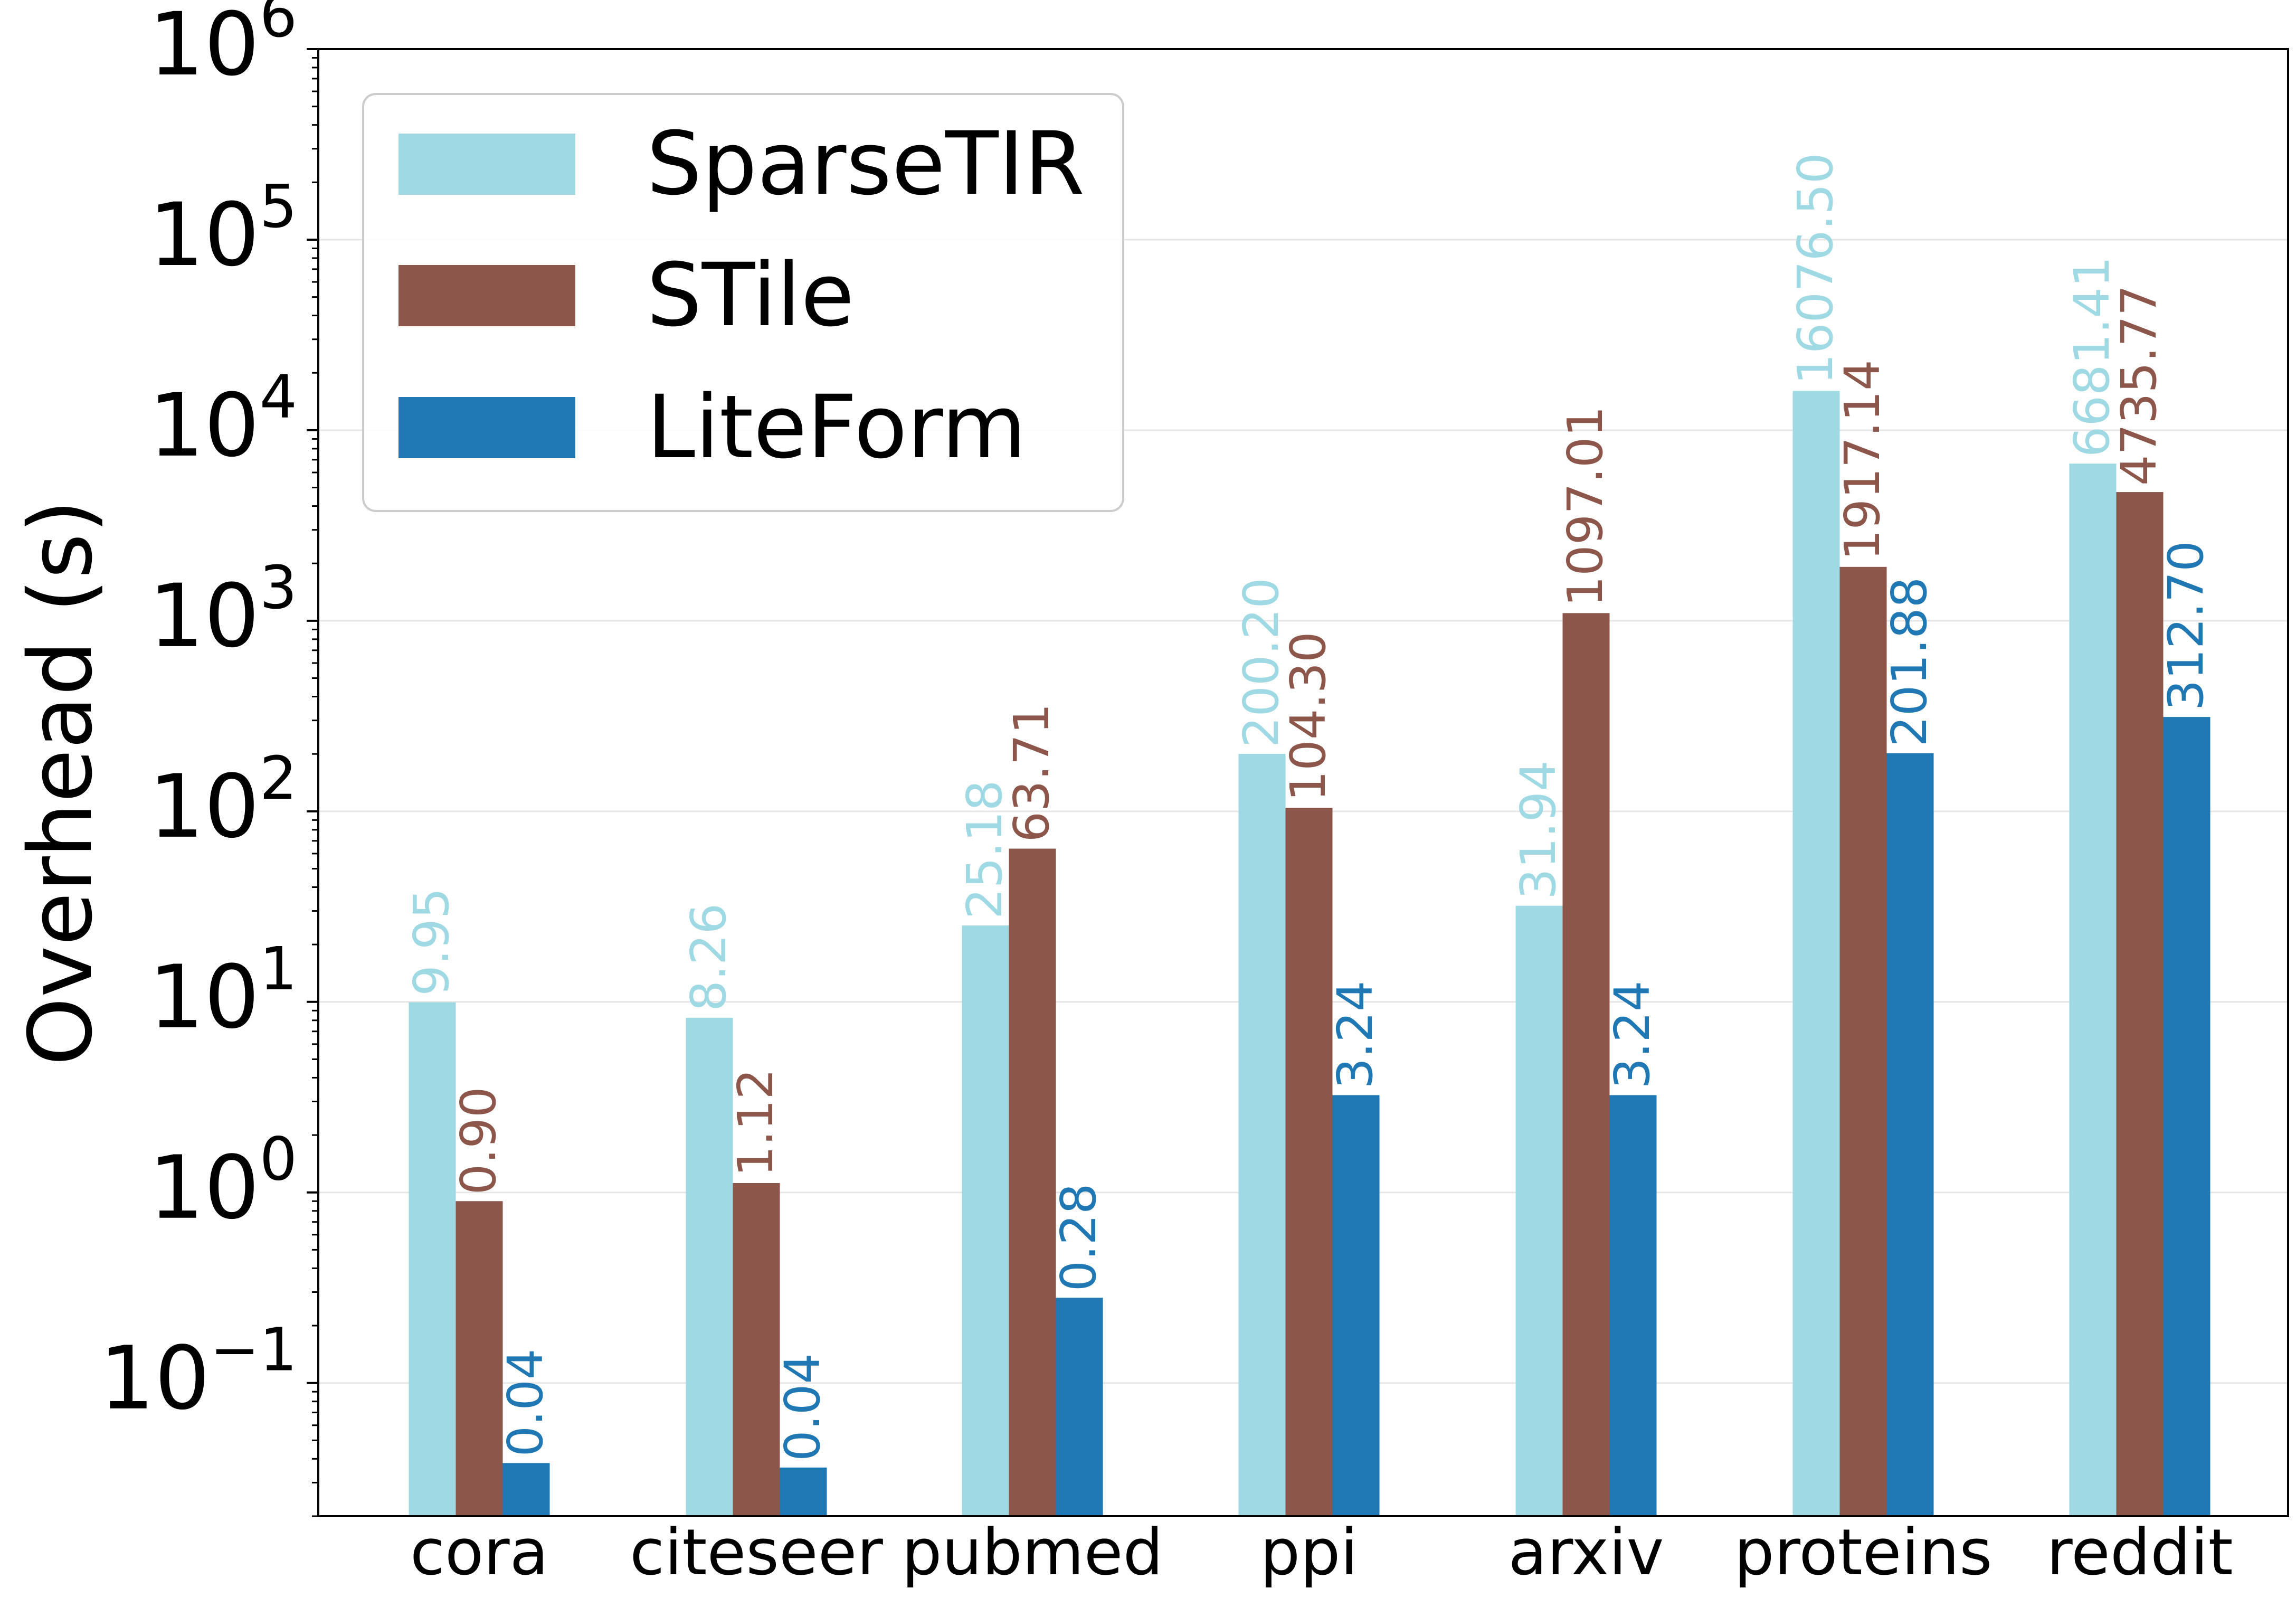 The image size is (2296, 1598). Describe the element at coordinates (1586, 1065) in the screenshot. I see `bar-stile-arxiv` at that location.